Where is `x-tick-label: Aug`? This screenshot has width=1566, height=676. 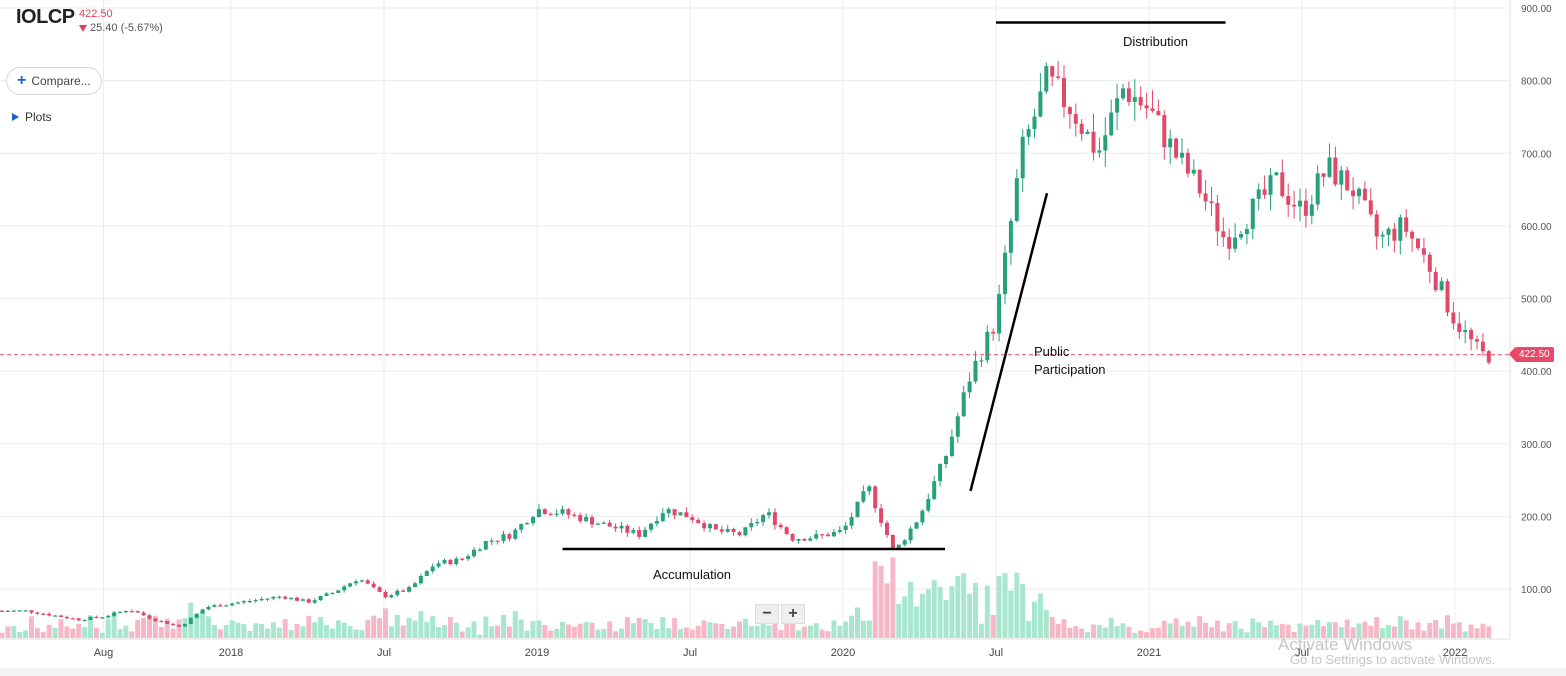 x-tick-label: Aug is located at coordinates (104, 653).